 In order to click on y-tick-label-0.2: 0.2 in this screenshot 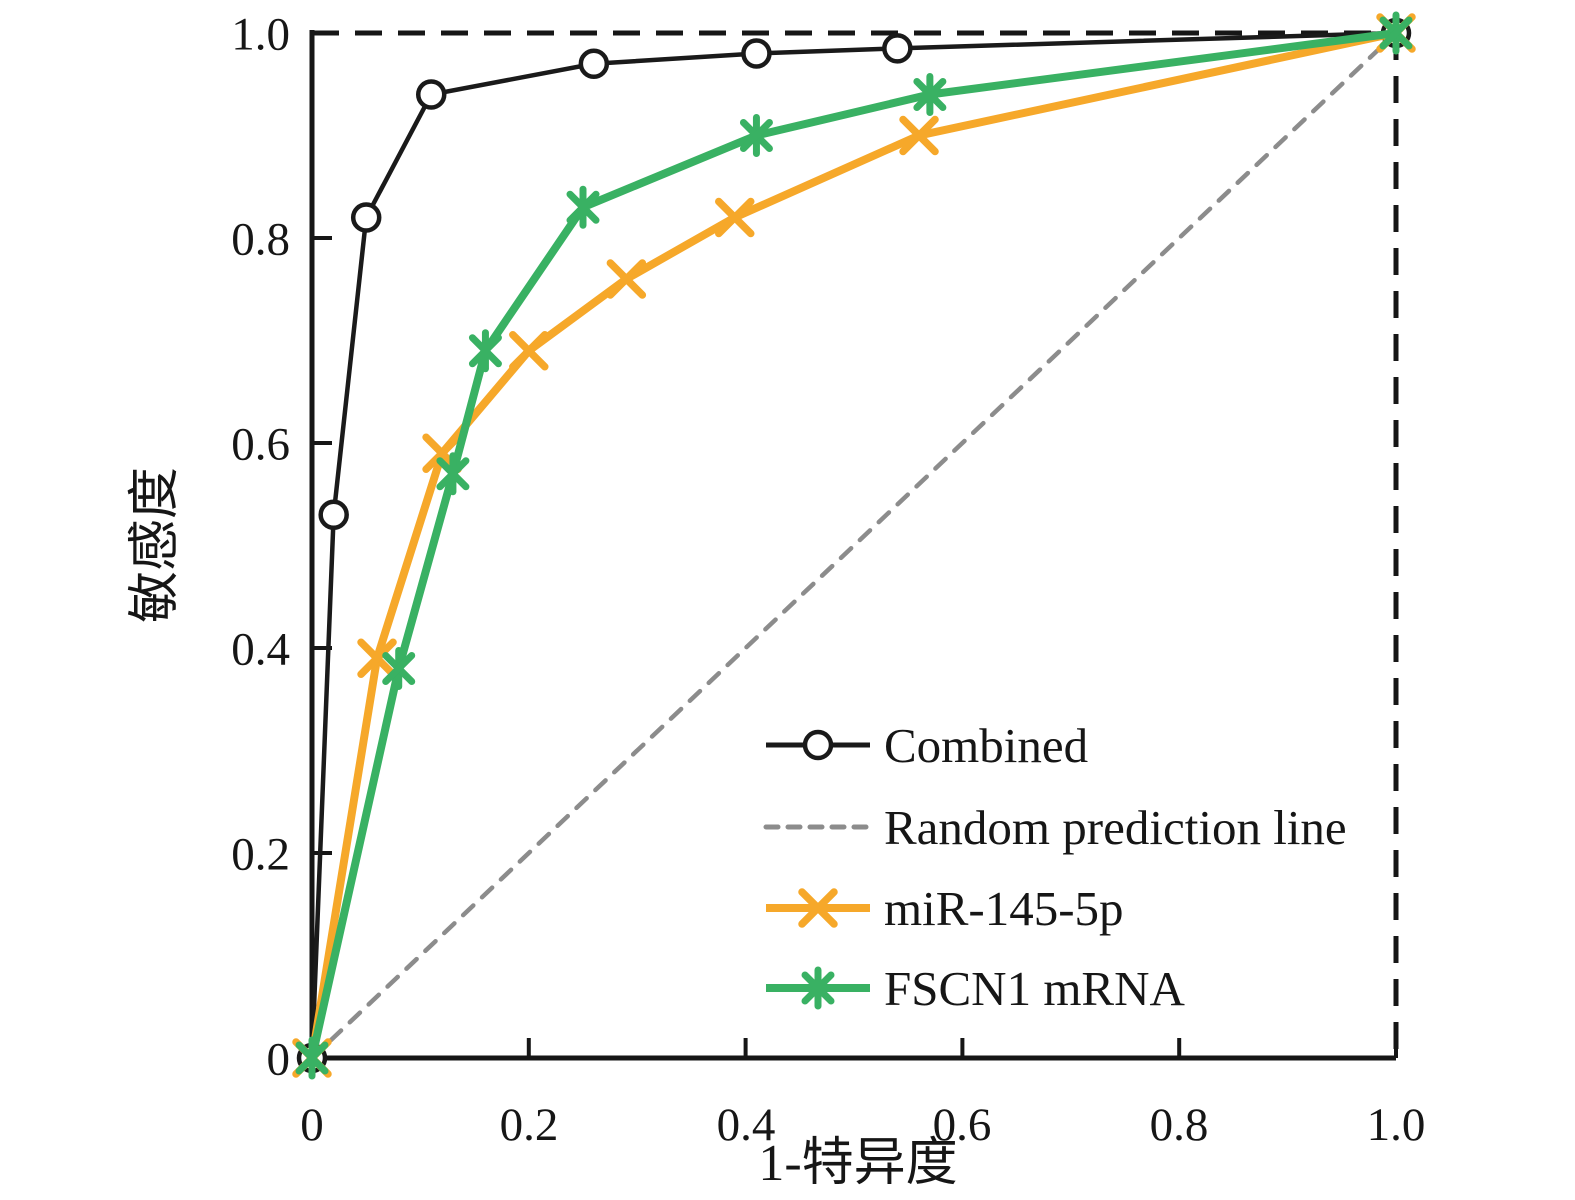, I will do `click(260, 854)`.